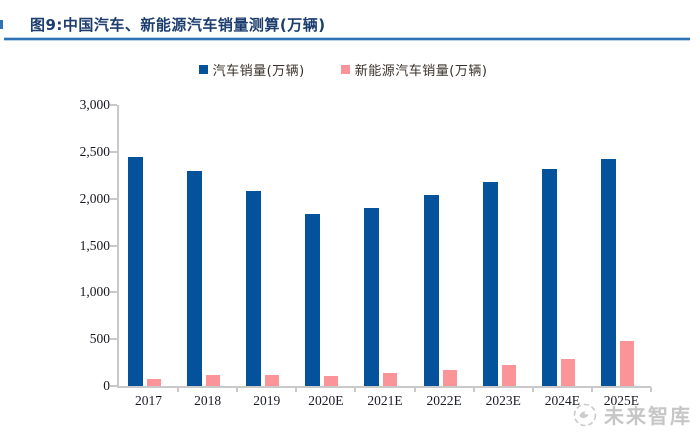  Describe the element at coordinates (585, 414) in the screenshot. I see `watermark-bird-circle-icon` at that location.